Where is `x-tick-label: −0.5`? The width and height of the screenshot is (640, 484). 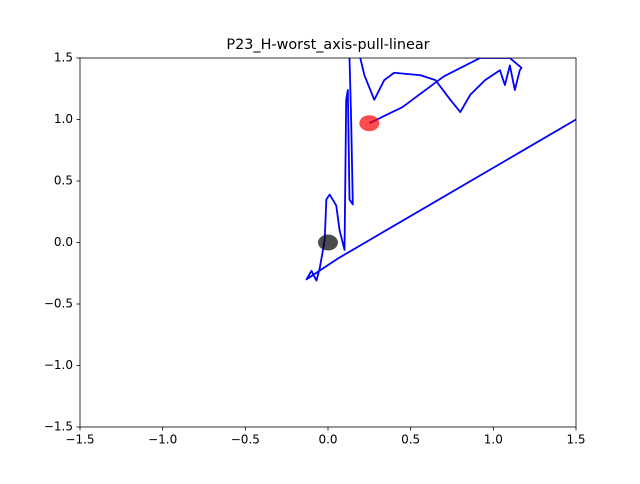 x-tick-label: −0.5 is located at coordinates (245, 440).